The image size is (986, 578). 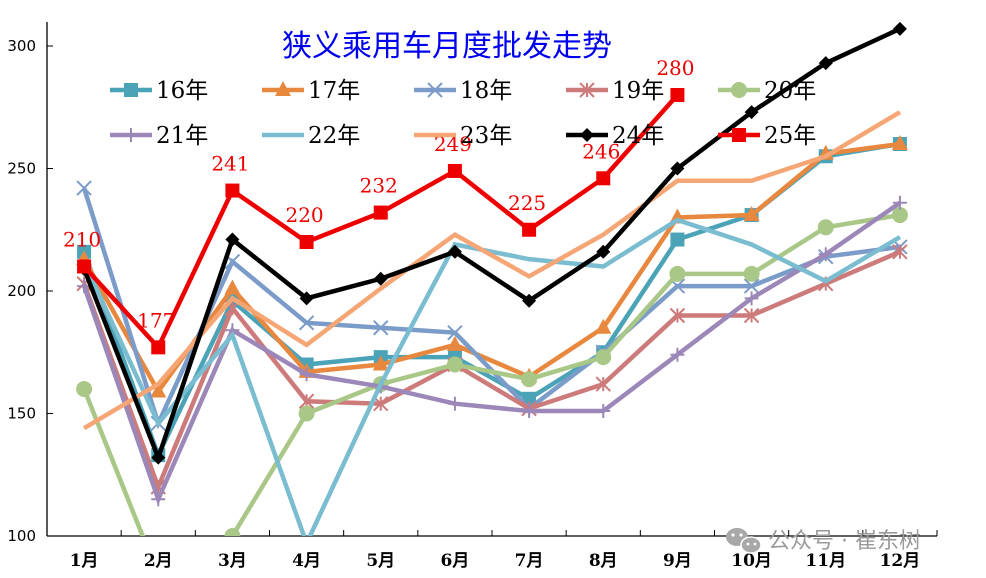 What do you see at coordinates (638, 91) in the screenshot?
I see `legend-label: 19年` at bounding box center [638, 91].